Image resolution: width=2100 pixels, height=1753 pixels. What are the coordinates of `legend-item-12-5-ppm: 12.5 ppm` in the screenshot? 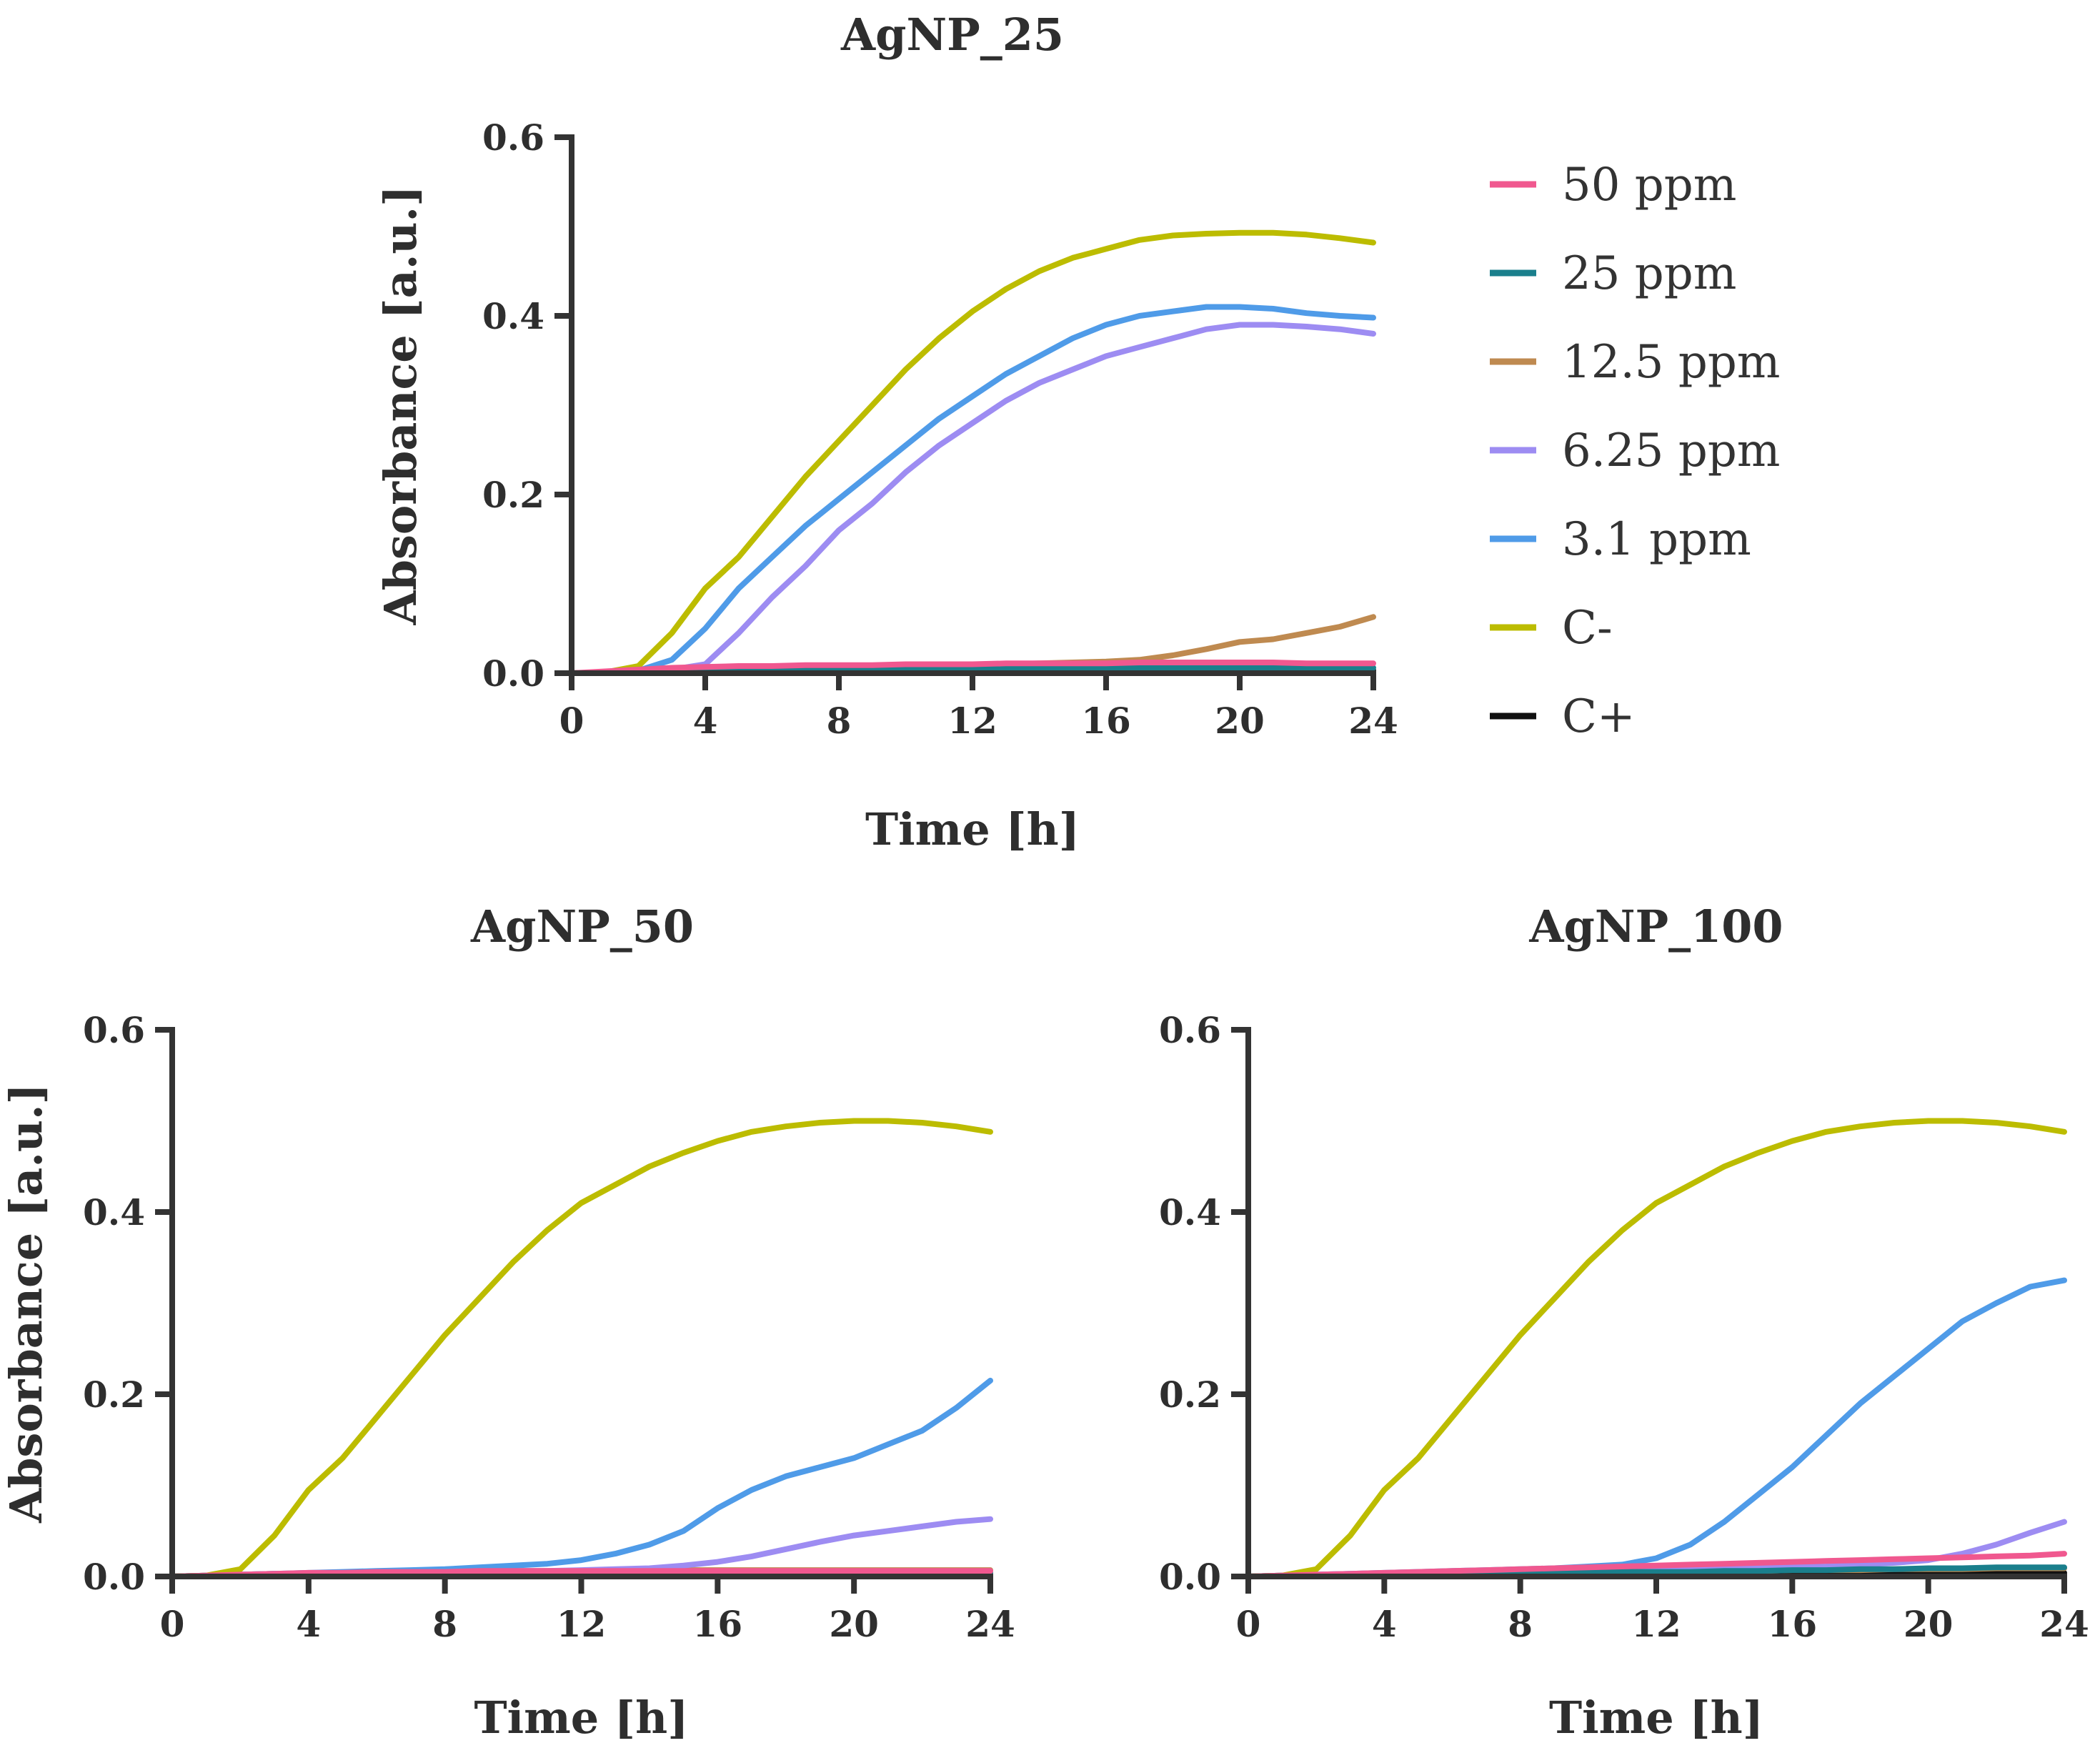 It's located at (1635, 362).